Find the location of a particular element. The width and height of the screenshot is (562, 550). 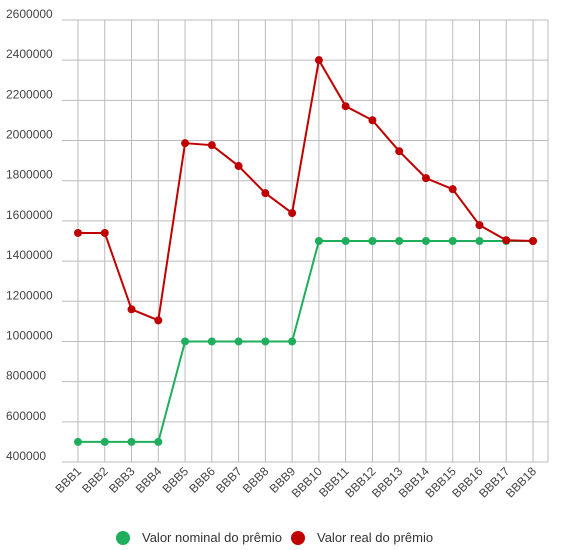

y-tick-label: 1400000 is located at coordinates (29, 255).